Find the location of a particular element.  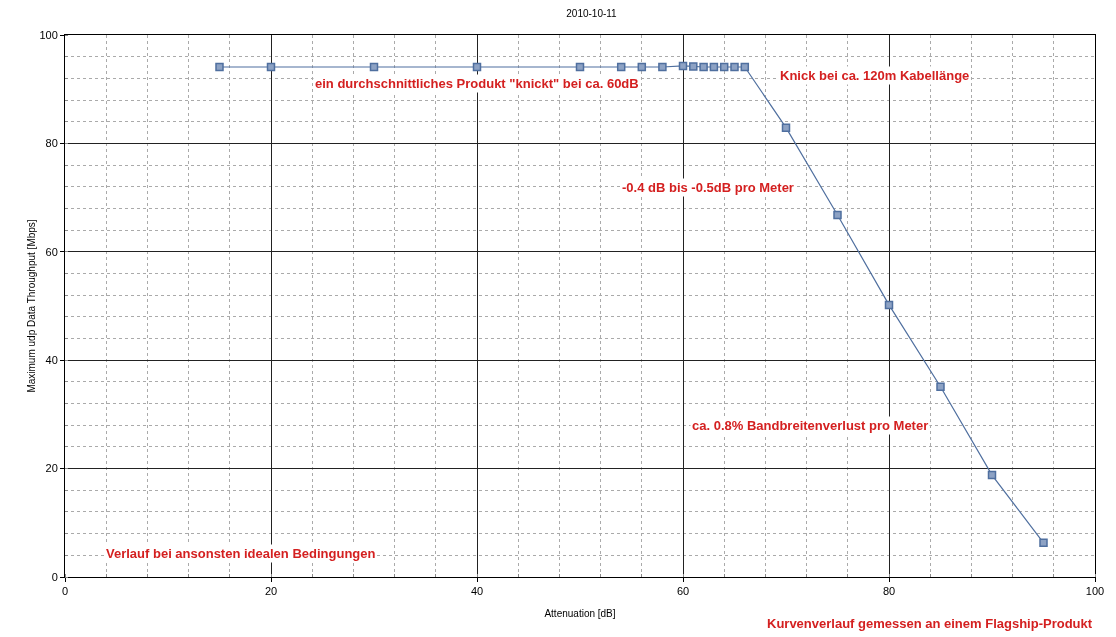

y-tick-label: 0 is located at coordinates (54, 576).